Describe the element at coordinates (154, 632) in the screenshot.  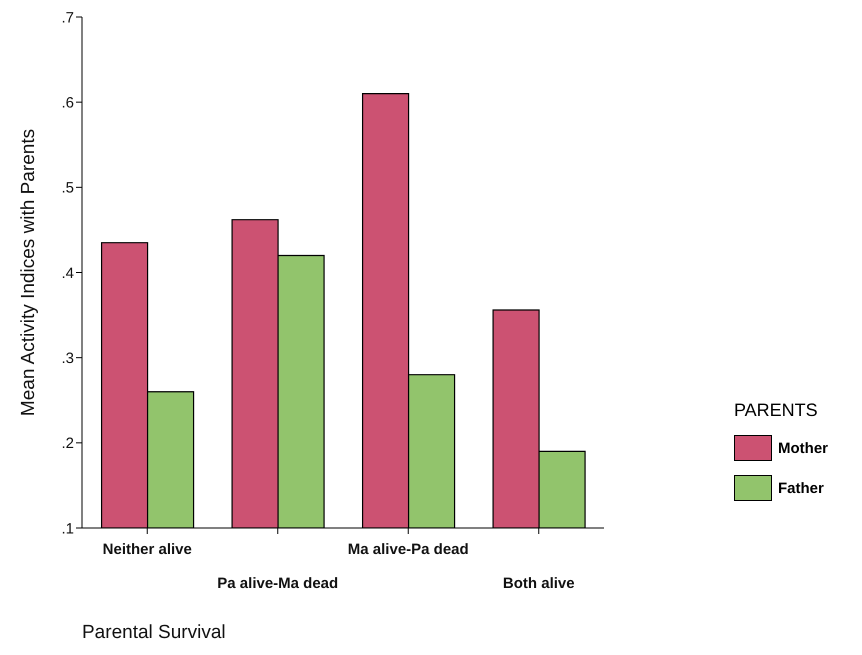
I see `x-axis-title: Parental Survival` at that location.